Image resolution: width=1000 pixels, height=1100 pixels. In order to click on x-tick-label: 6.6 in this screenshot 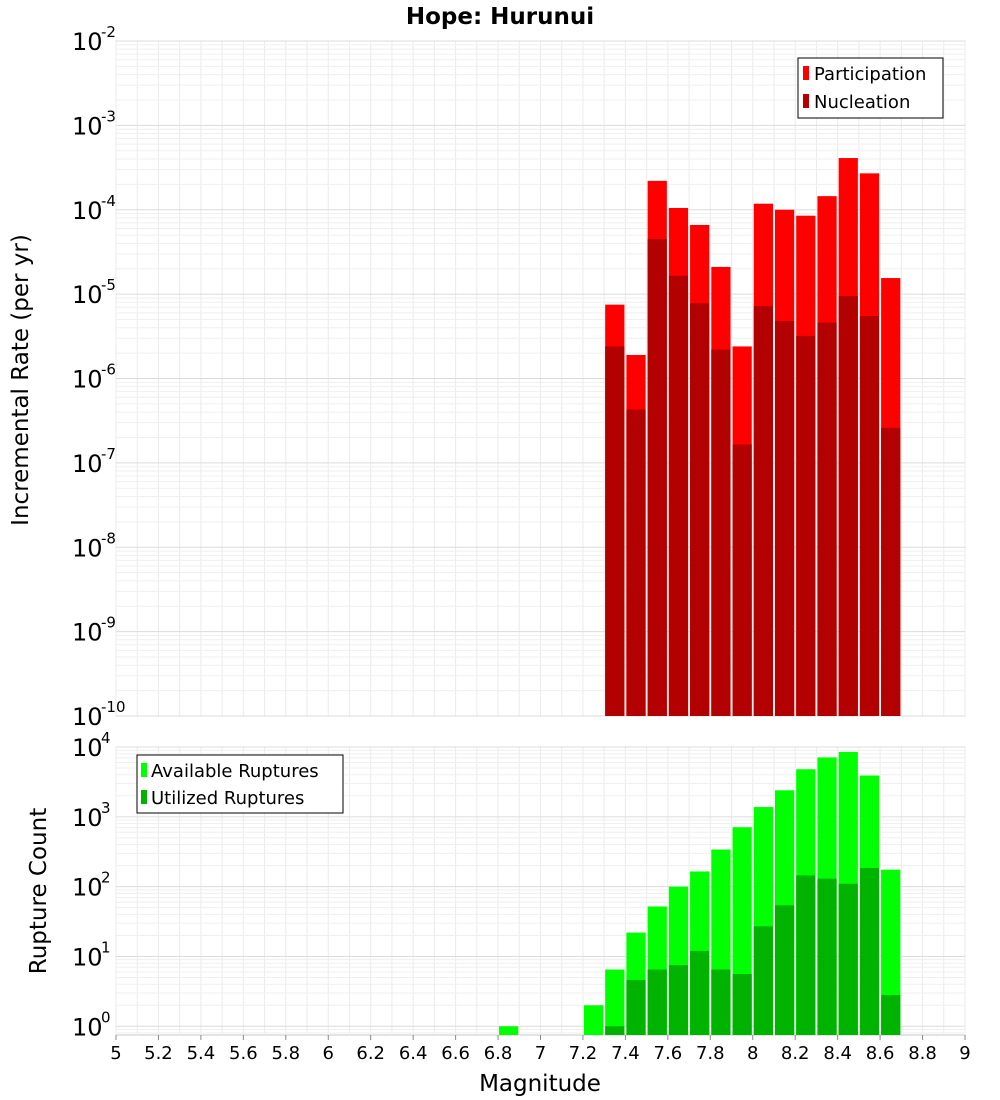, I will do `click(455, 1053)`.